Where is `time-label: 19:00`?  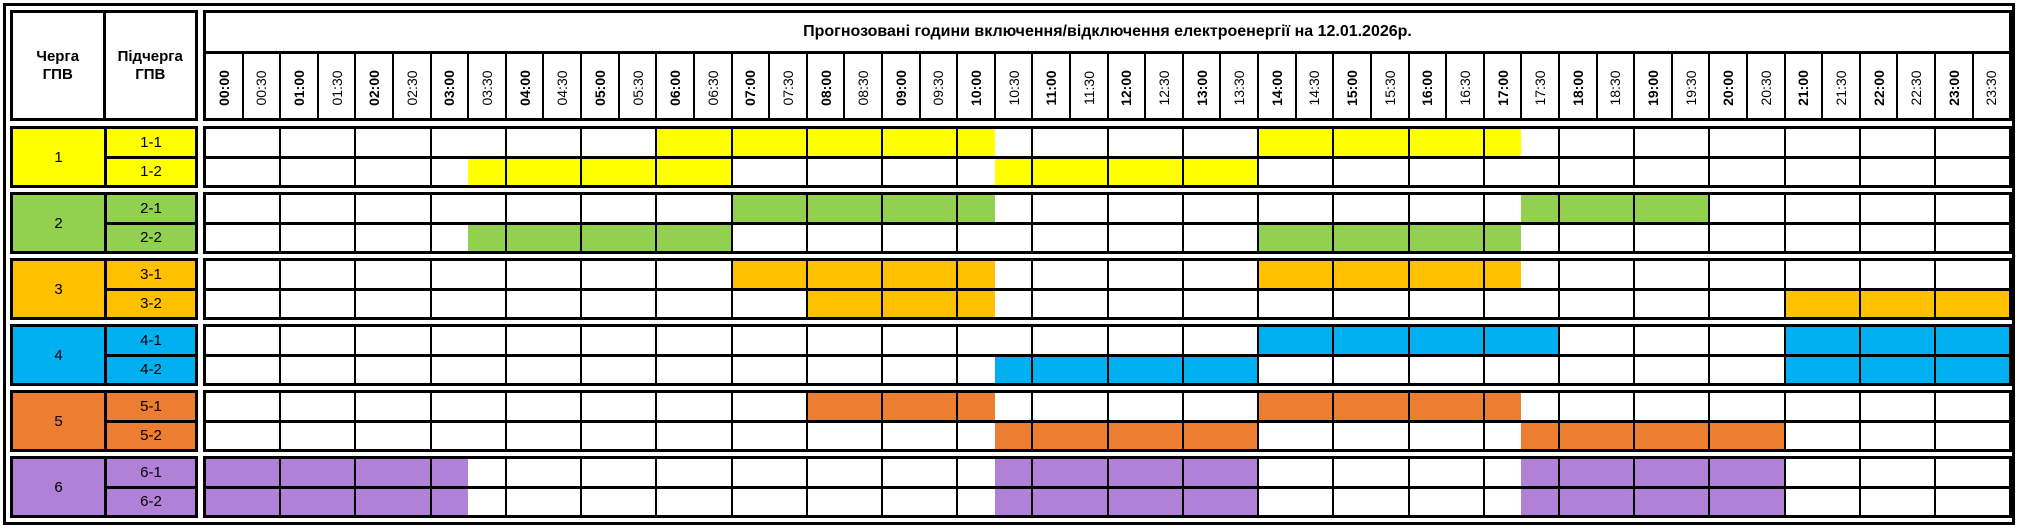
time-label: 19:00 is located at coordinates (1652, 87).